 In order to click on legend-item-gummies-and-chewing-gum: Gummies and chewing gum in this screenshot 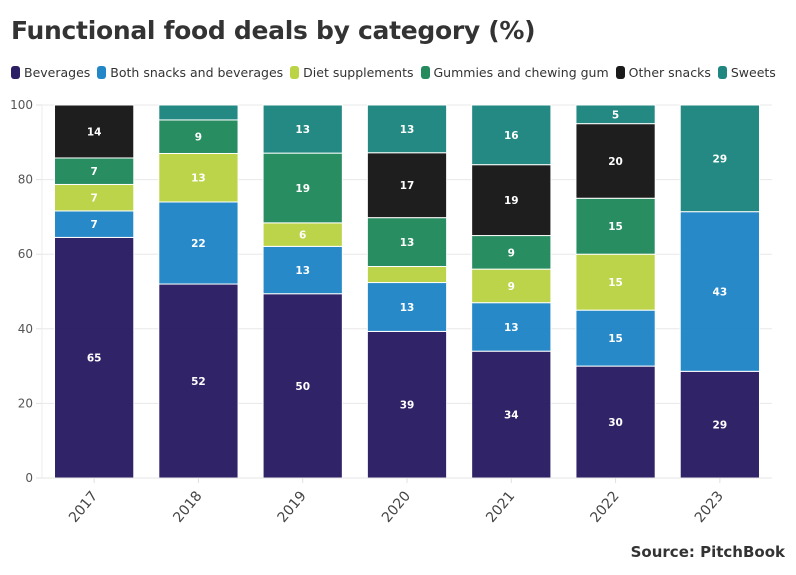, I will do `click(514, 72)`.